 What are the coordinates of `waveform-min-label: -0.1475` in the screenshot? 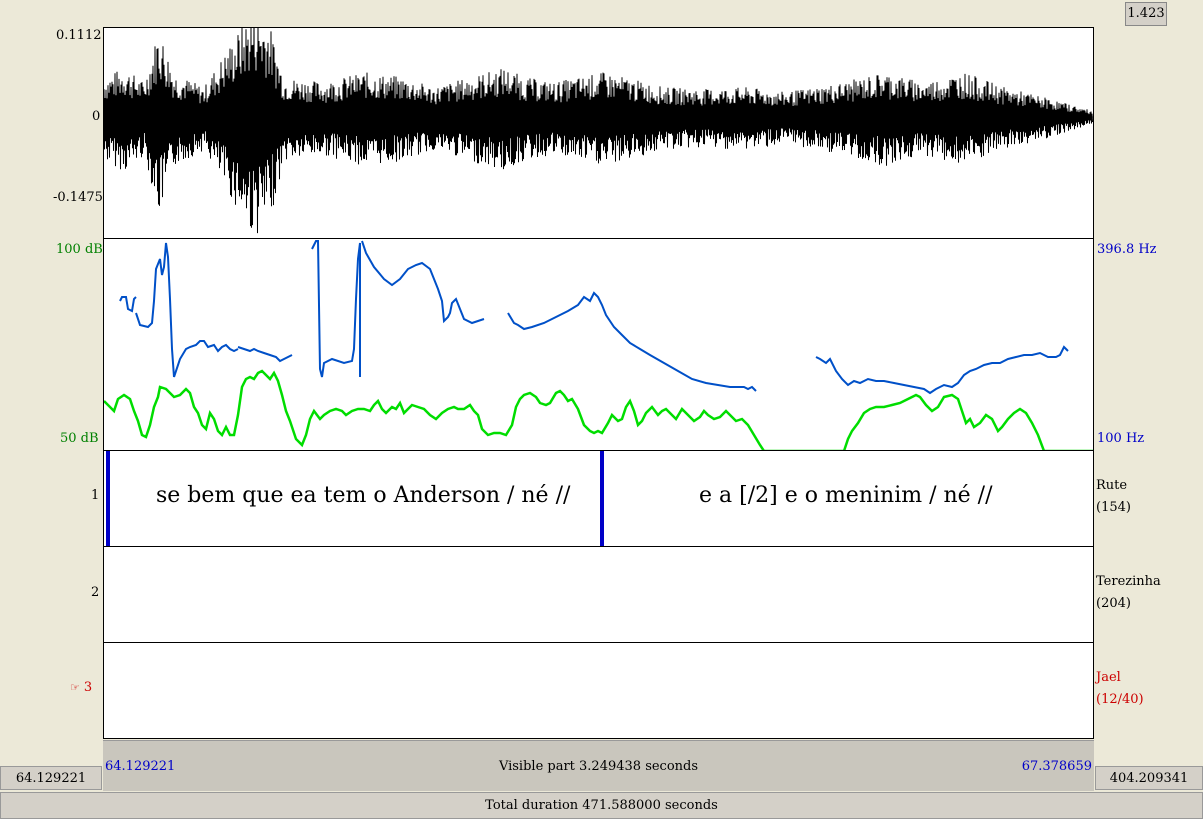 It's located at (78, 197).